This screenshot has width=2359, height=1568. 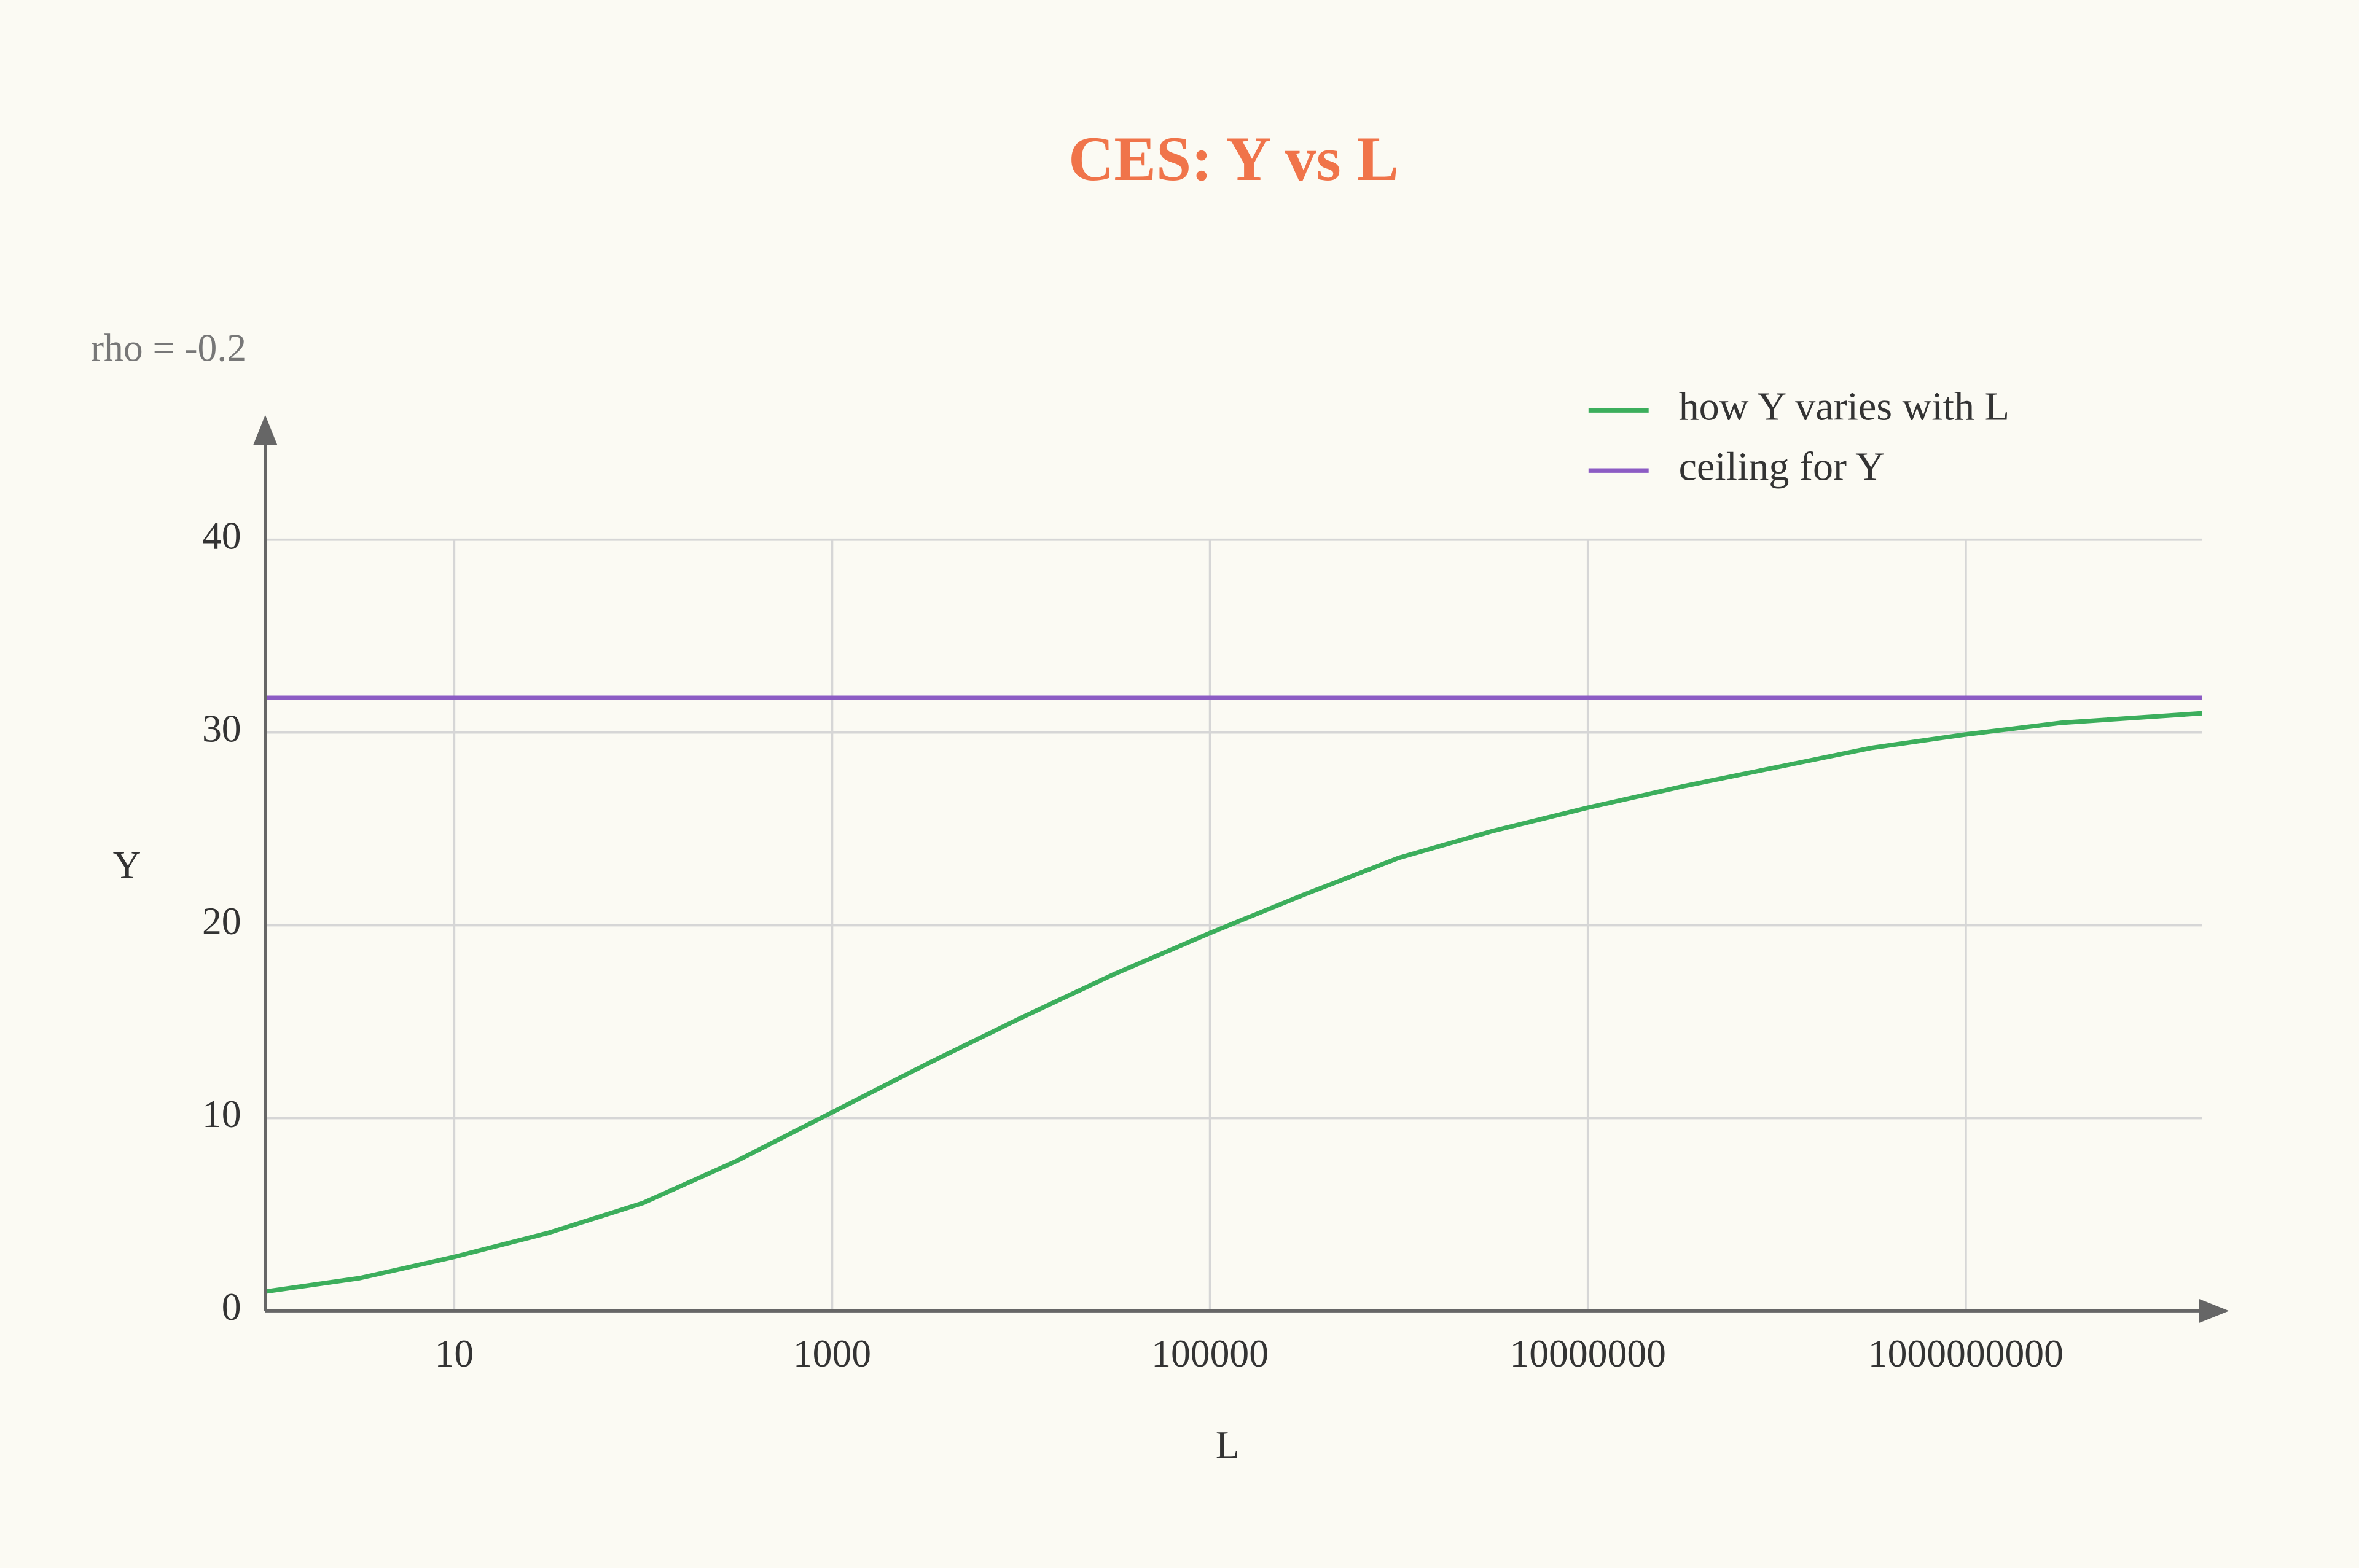 I want to click on y-tick-label: 10, so click(x=221, y=1114).